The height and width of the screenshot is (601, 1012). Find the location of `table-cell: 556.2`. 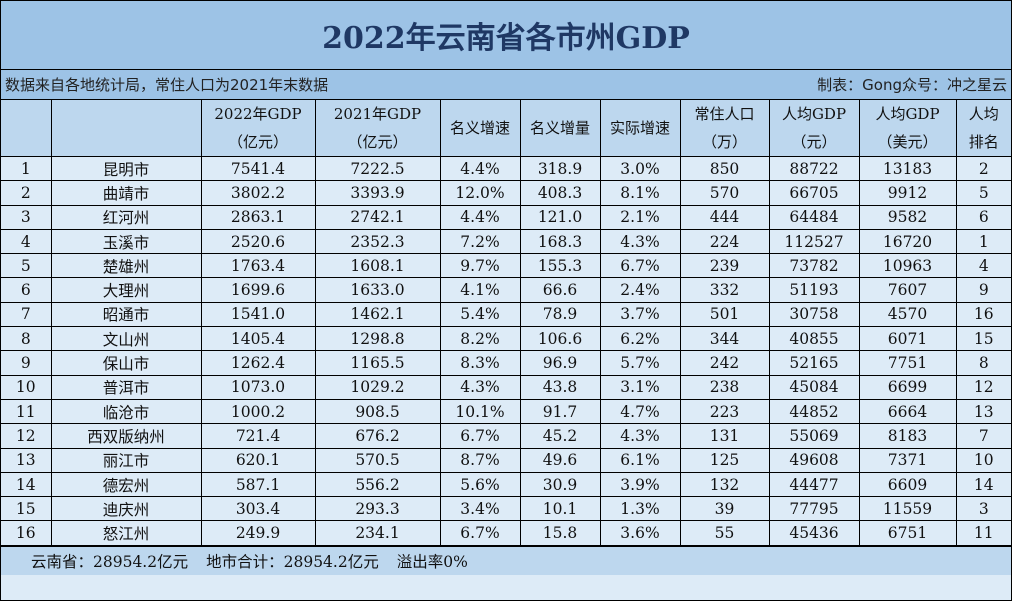

table-cell: 556.2 is located at coordinates (377, 484).